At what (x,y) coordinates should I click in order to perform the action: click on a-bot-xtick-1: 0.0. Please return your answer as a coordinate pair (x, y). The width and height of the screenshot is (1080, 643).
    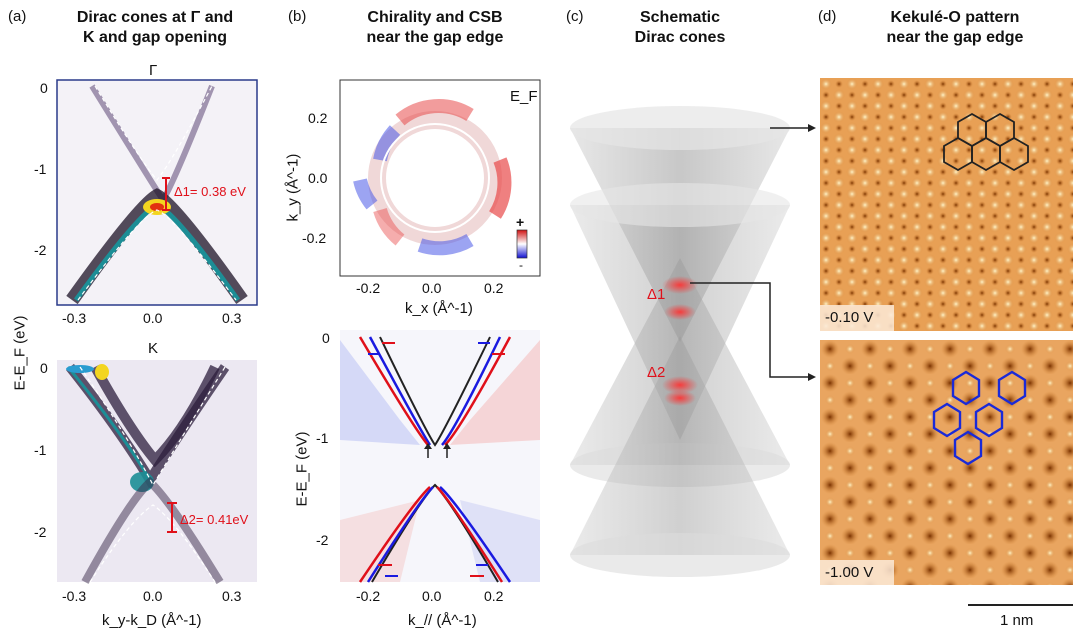
    Looking at the image, I should click on (153, 596).